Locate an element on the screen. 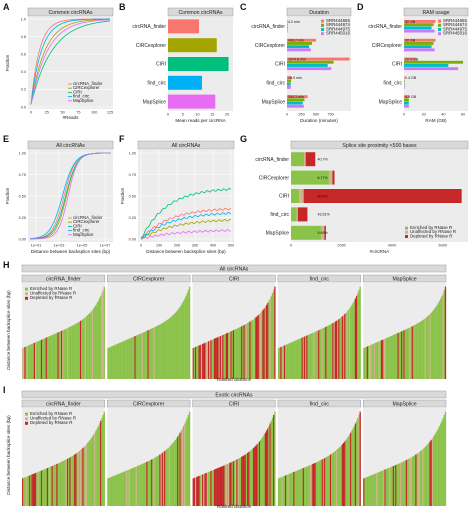 This screenshot has height=513, width=474. category-label-d: find_circ is located at coordinates (392, 84).